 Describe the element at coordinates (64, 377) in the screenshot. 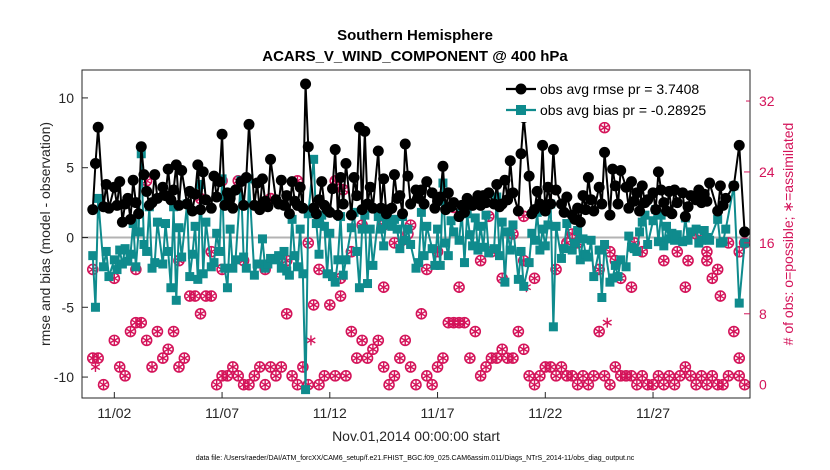

I see `y-tick-label: -10` at that location.